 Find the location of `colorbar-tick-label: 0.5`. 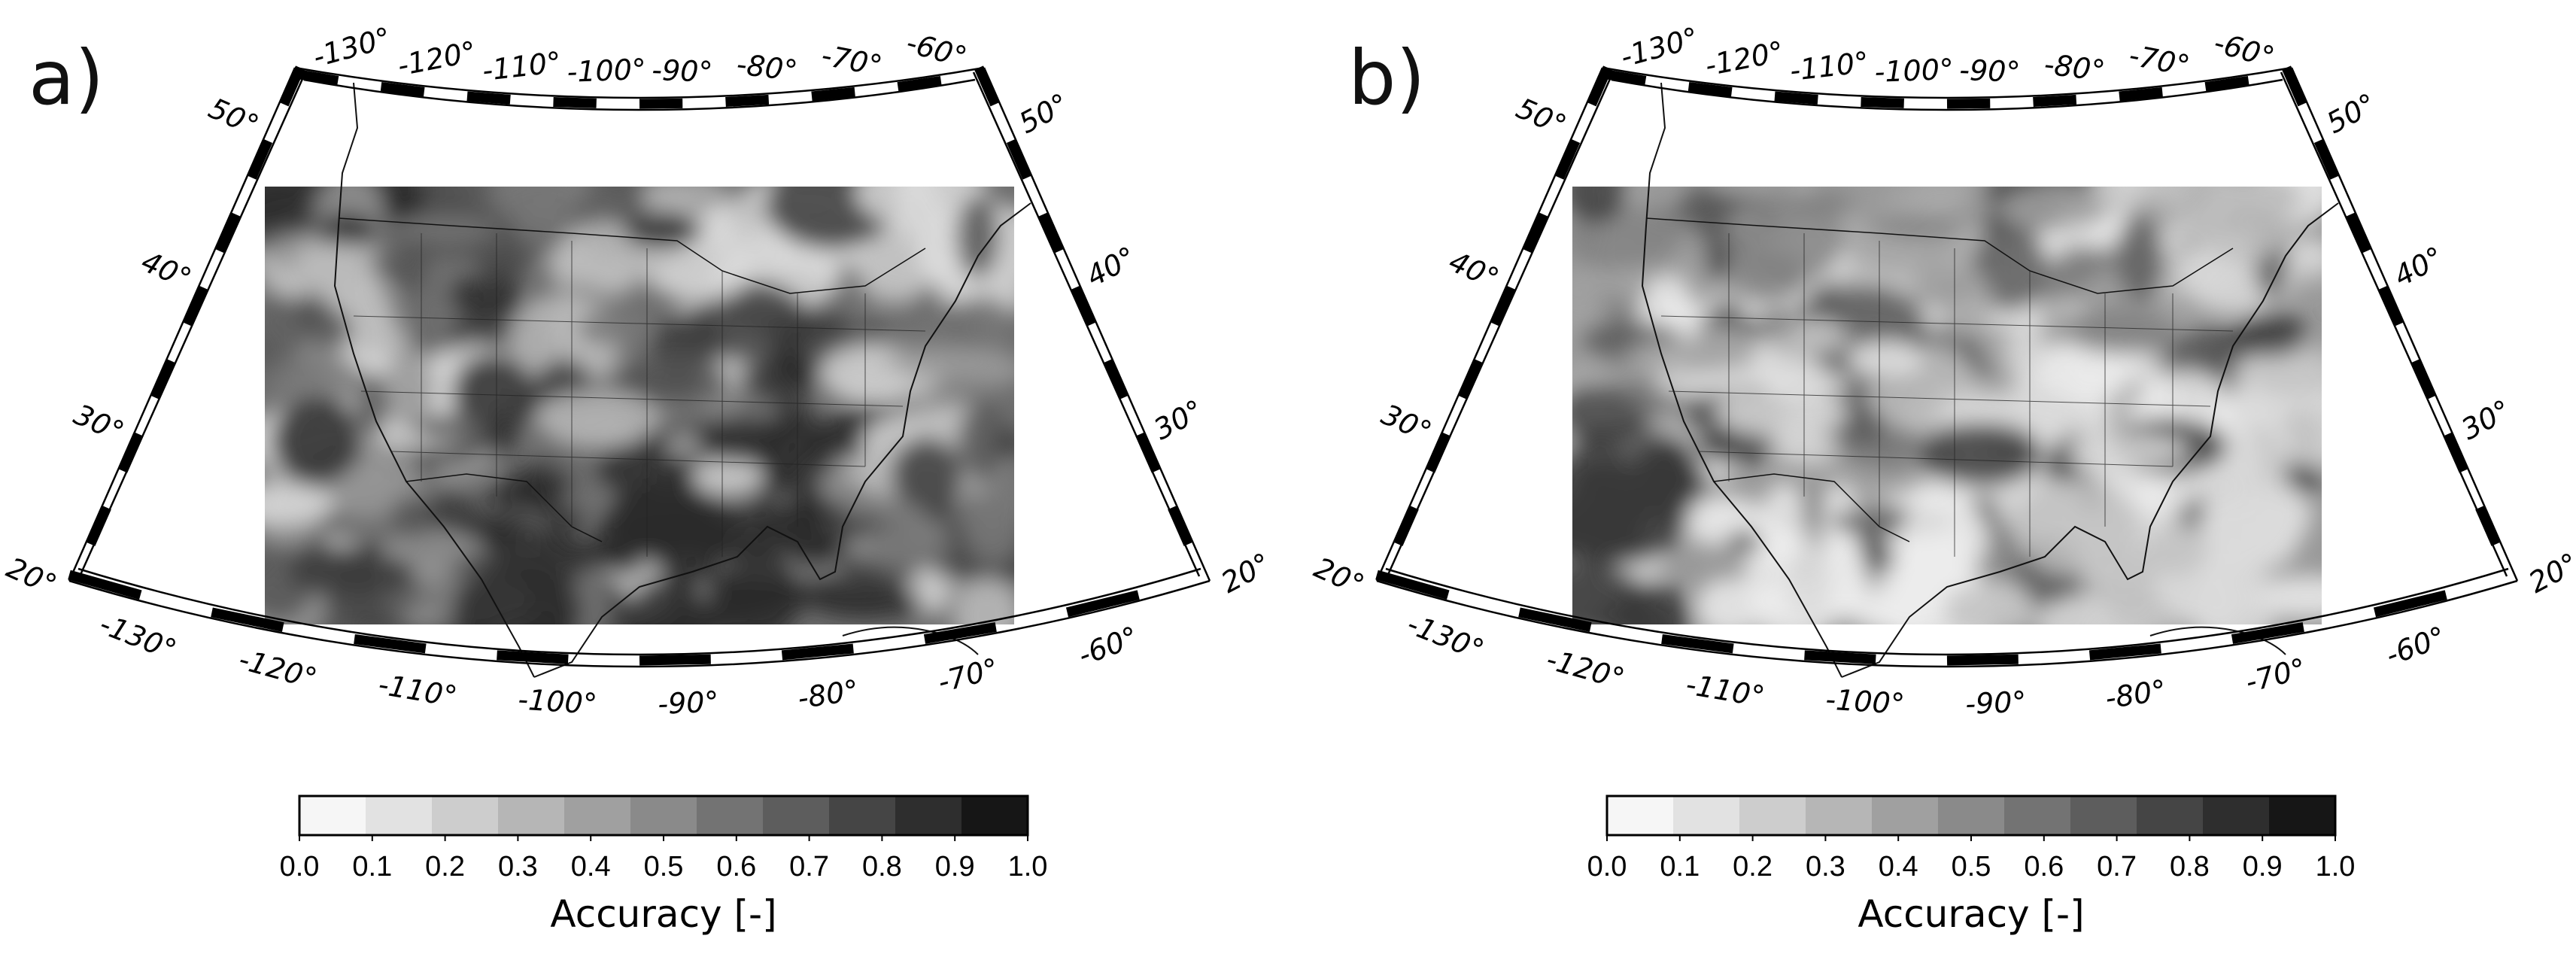

colorbar-tick-label: 0.5 is located at coordinates (664, 867).